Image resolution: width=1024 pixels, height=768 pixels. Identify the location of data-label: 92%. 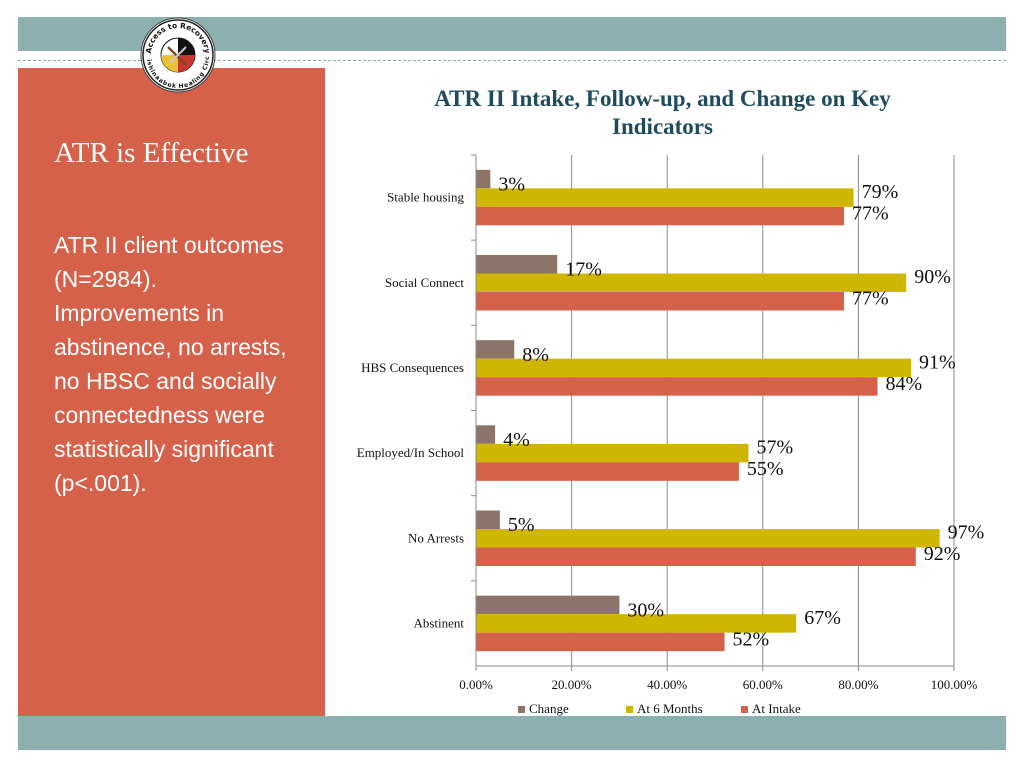
(942, 554).